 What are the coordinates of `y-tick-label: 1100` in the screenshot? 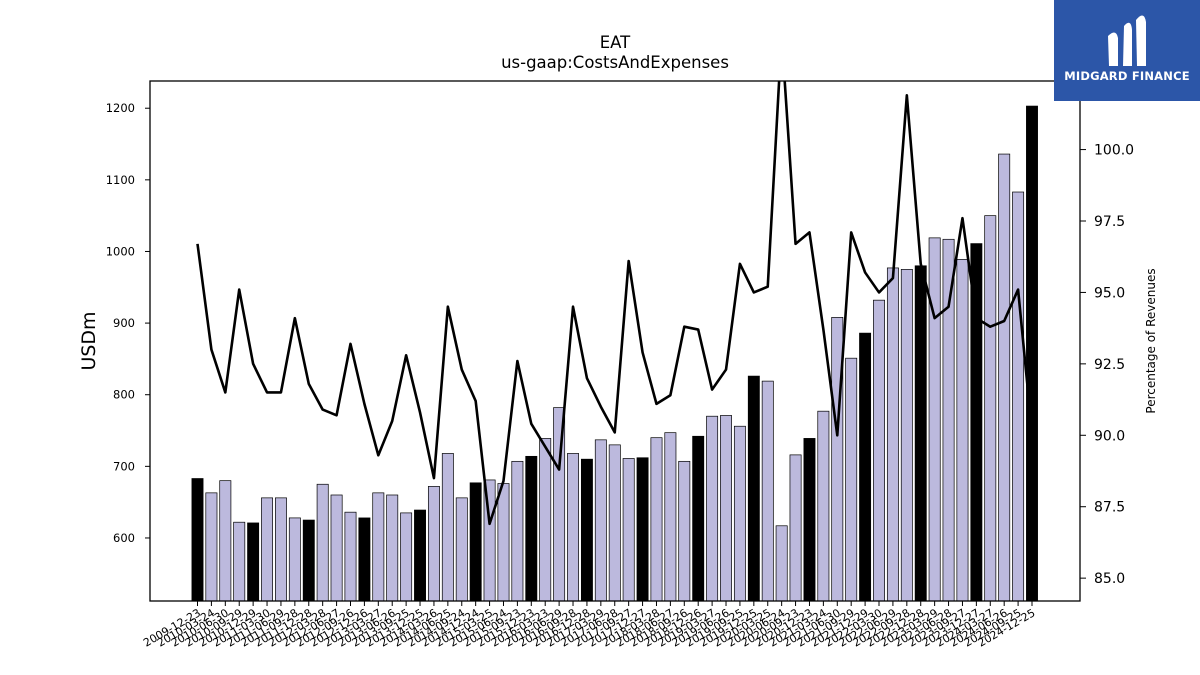 It's located at (120, 180).